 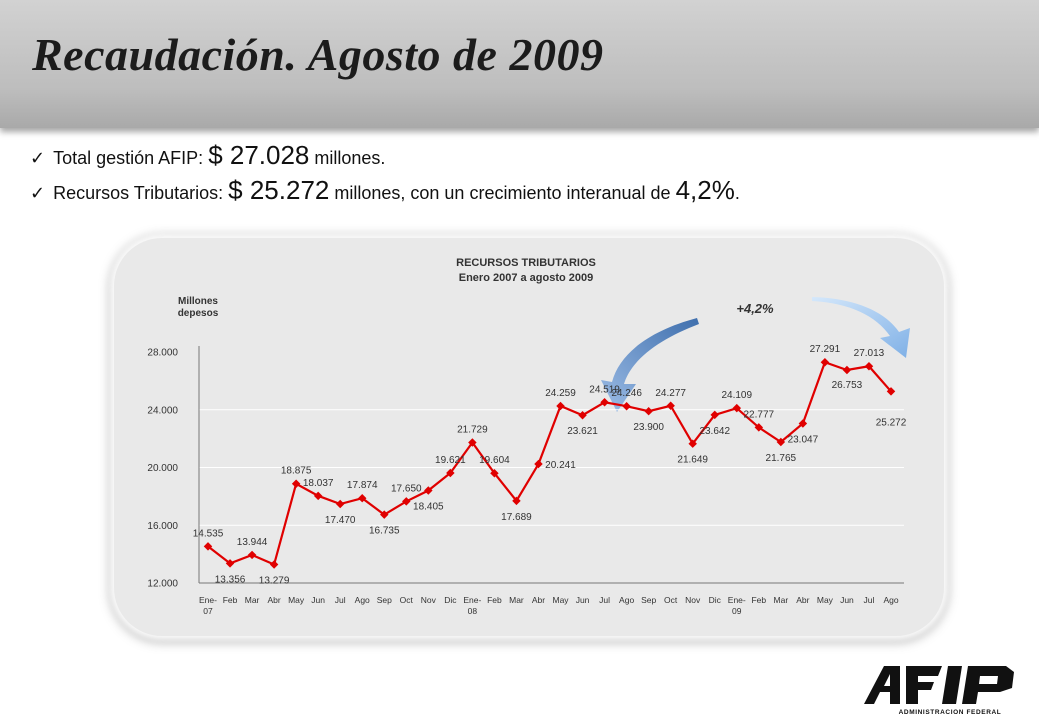 I want to click on bullet-growth-value: 4,2%, so click(x=705, y=190).